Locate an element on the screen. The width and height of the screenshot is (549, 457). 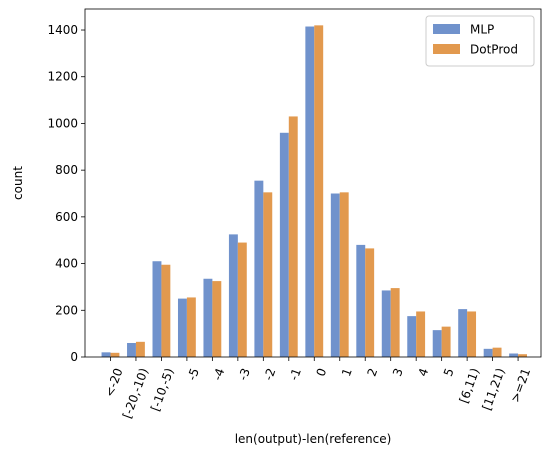
legend-label-dotprod: DotProd is located at coordinates (494, 50).